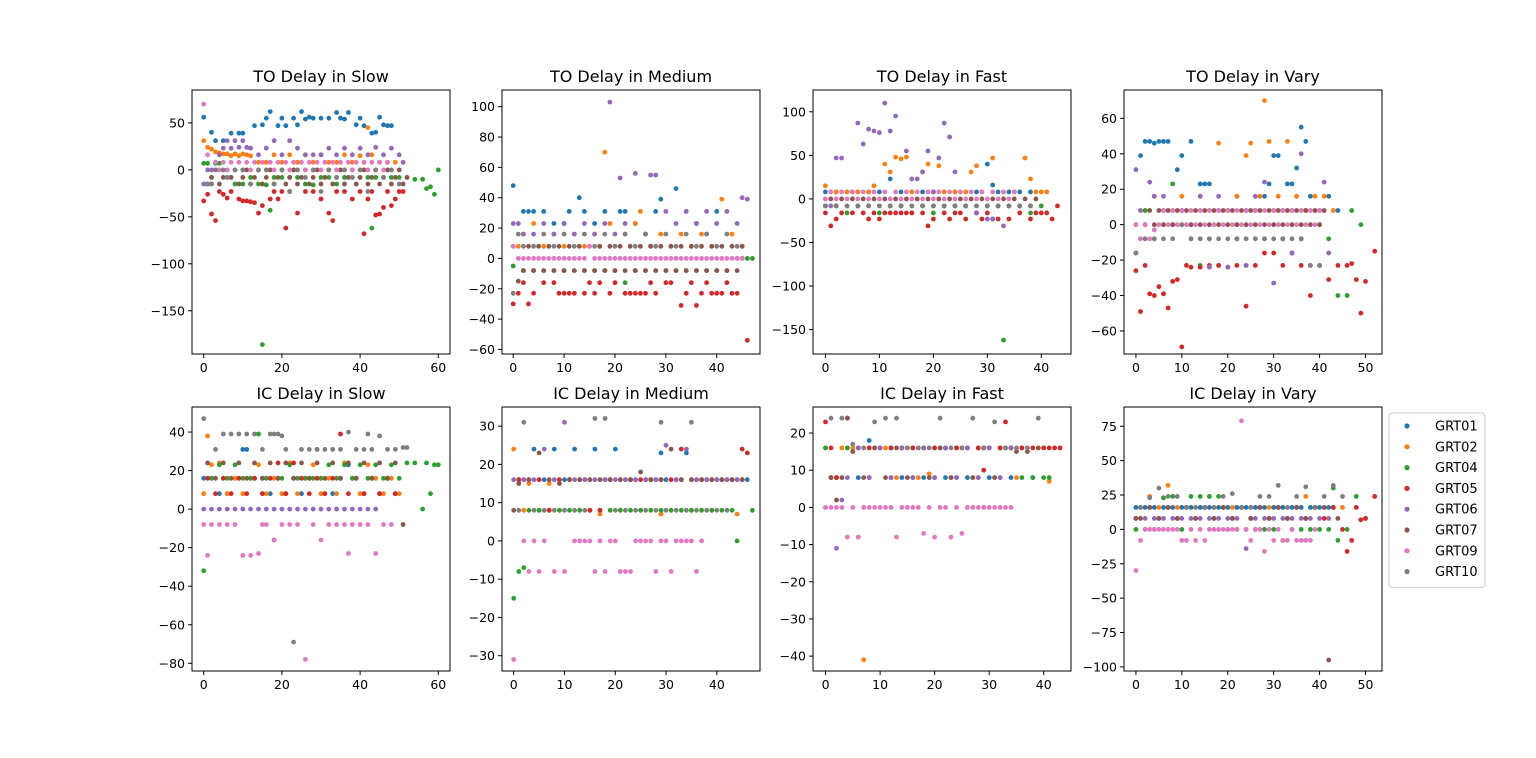  Describe the element at coordinates (717, 684) in the screenshot. I see `x-tick-label: 40` at that location.